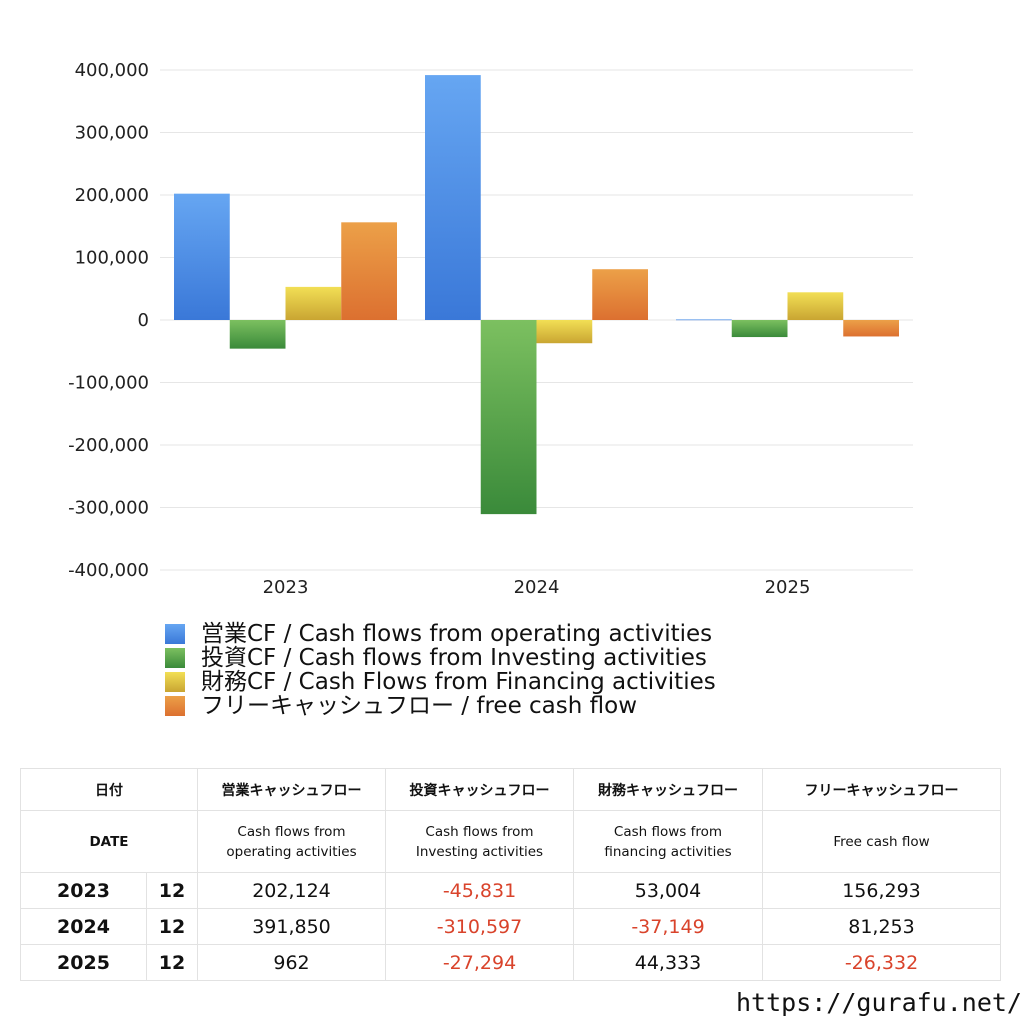 This screenshot has width=1024, height=1024. What do you see at coordinates (291, 926) in the screenshot?
I see `row-operating: 391,850` at bounding box center [291, 926].